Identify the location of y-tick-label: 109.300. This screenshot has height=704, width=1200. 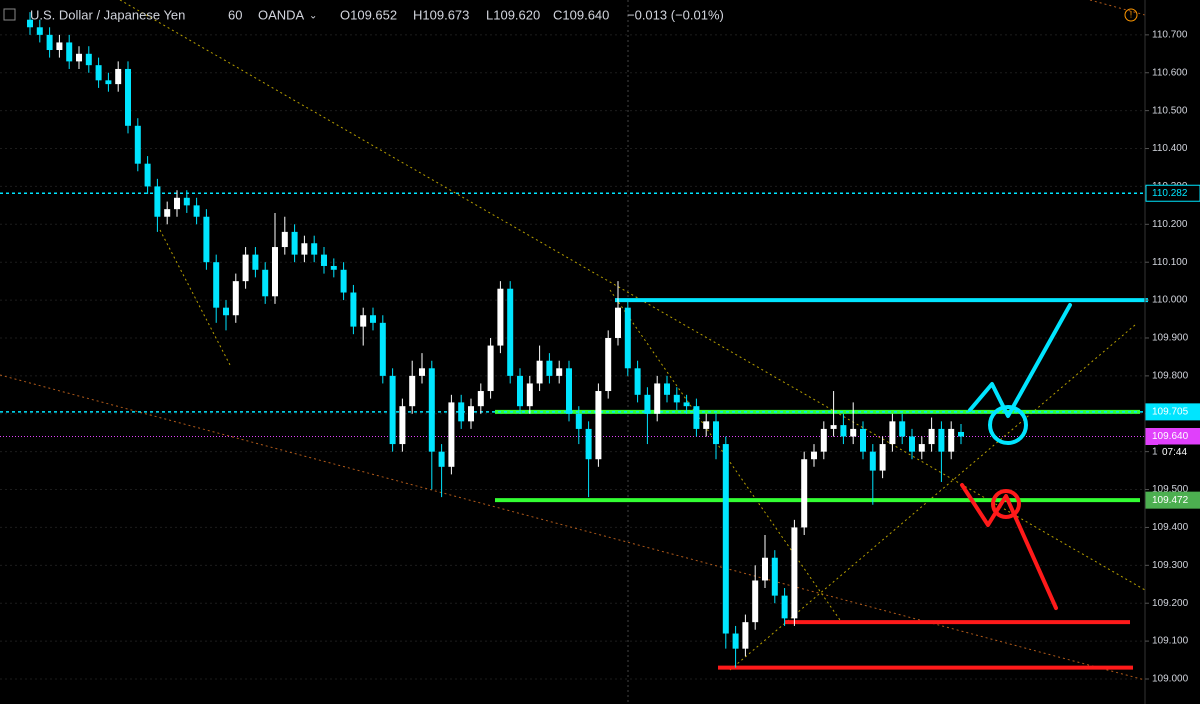
(1170, 565).